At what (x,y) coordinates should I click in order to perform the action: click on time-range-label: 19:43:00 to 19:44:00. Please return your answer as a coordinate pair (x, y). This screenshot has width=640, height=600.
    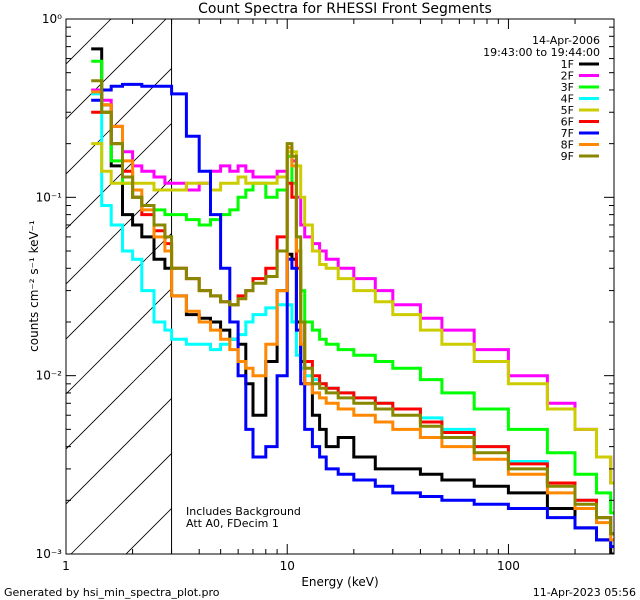
    Looking at the image, I should click on (541, 52).